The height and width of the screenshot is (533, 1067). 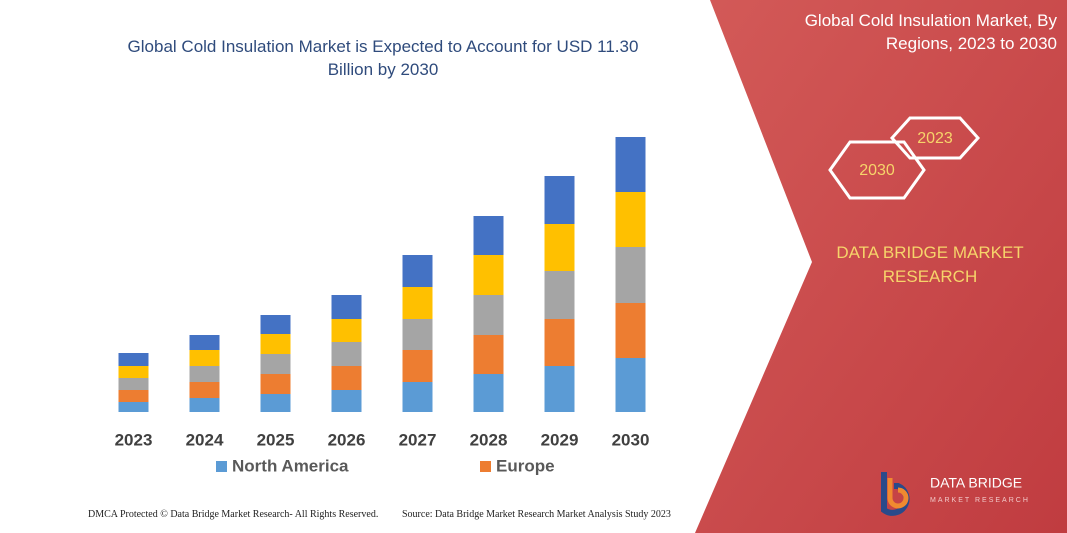 What do you see at coordinates (347, 439) in the screenshot?
I see `x-tick-label: 2026` at bounding box center [347, 439].